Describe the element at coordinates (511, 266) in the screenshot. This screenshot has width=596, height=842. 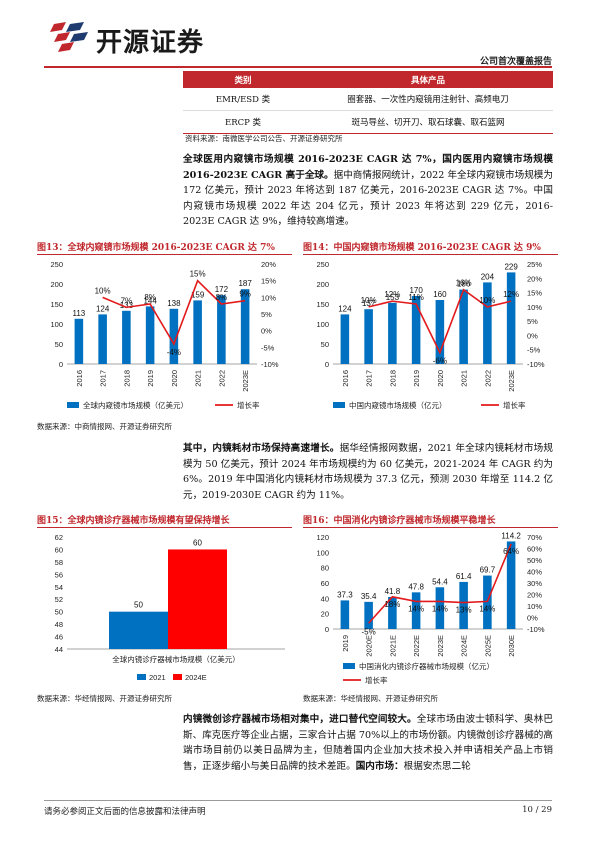
I see `bar-data-label: 229` at that location.